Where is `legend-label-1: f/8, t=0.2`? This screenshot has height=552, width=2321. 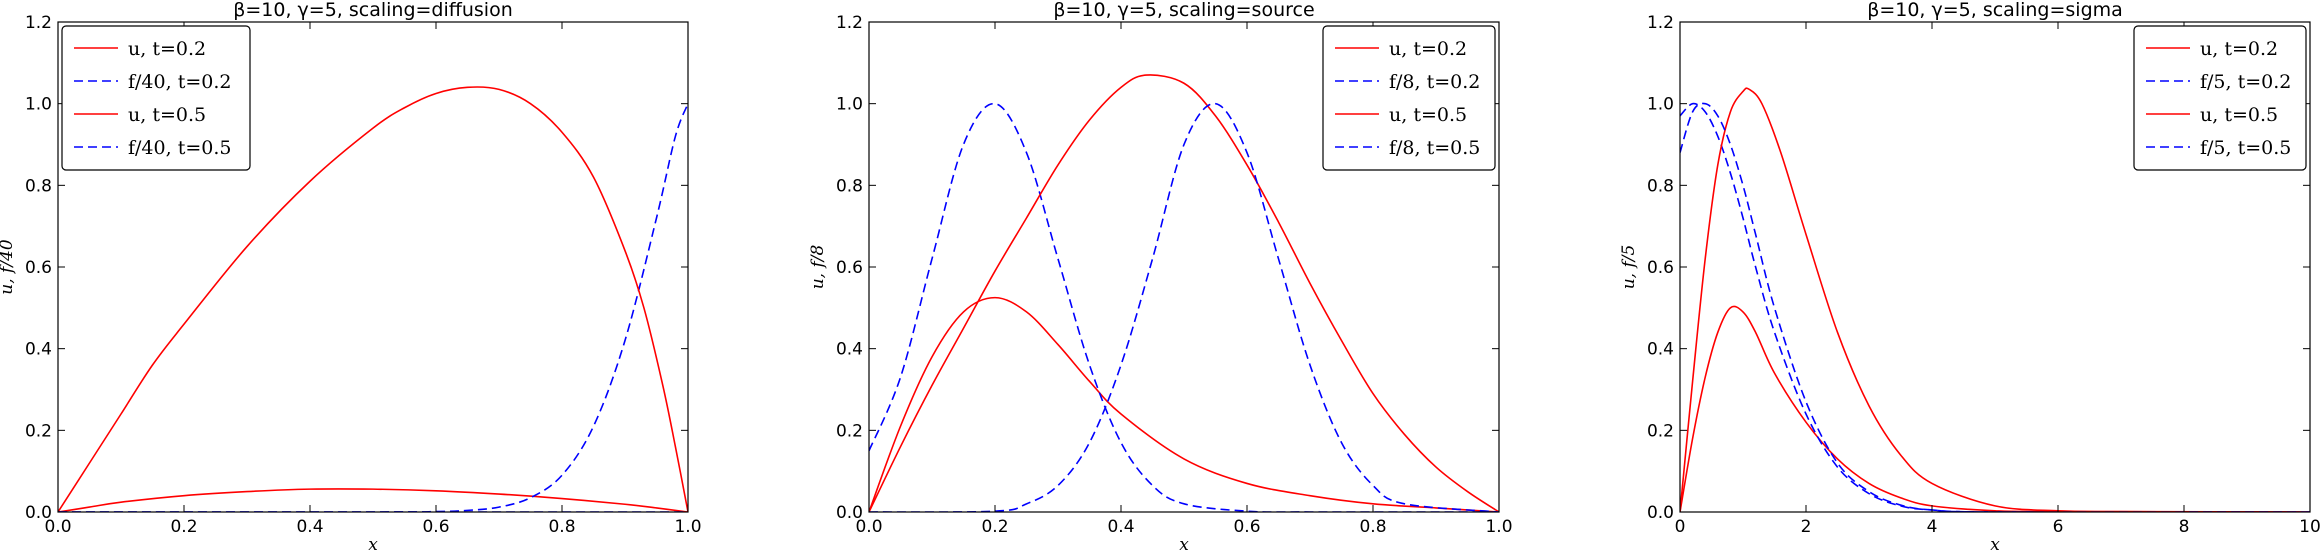
legend-label-1: f/8, t=0.2 is located at coordinates (1434, 82).